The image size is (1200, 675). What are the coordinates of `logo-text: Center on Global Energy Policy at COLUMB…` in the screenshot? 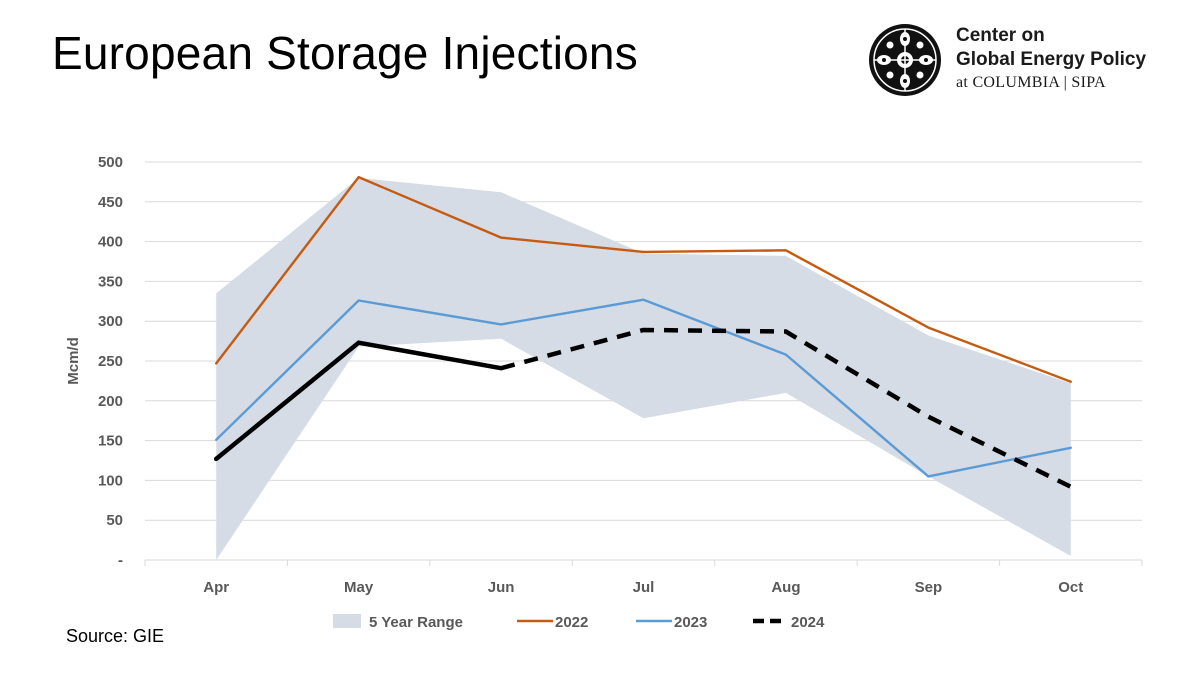 It's located at (1051, 59).